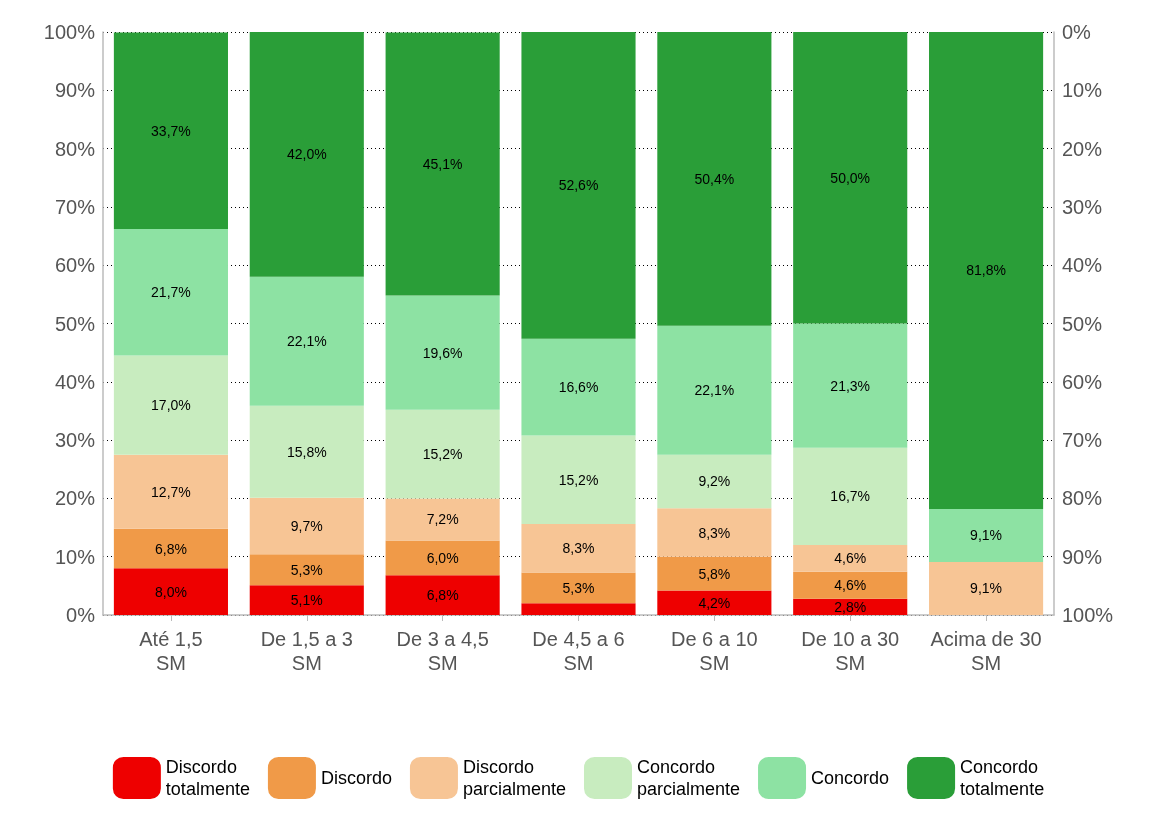 The image size is (1157, 813). What do you see at coordinates (850, 651) in the screenshot?
I see `x-tick-label: De 10 a 30 SM` at bounding box center [850, 651].